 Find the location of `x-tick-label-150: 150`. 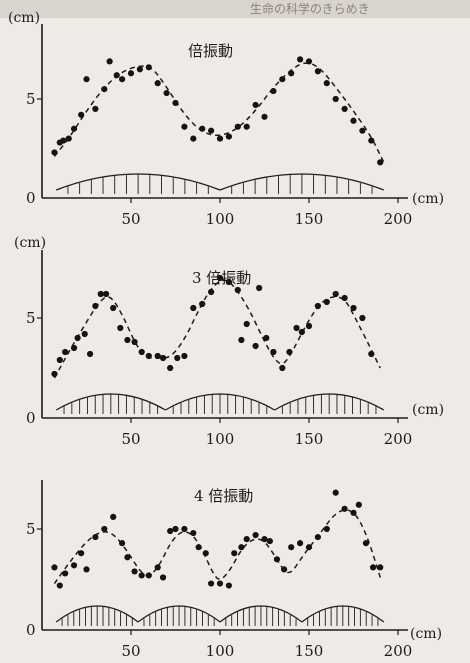

x-tick-label-150: 150 is located at coordinates (309, 439).